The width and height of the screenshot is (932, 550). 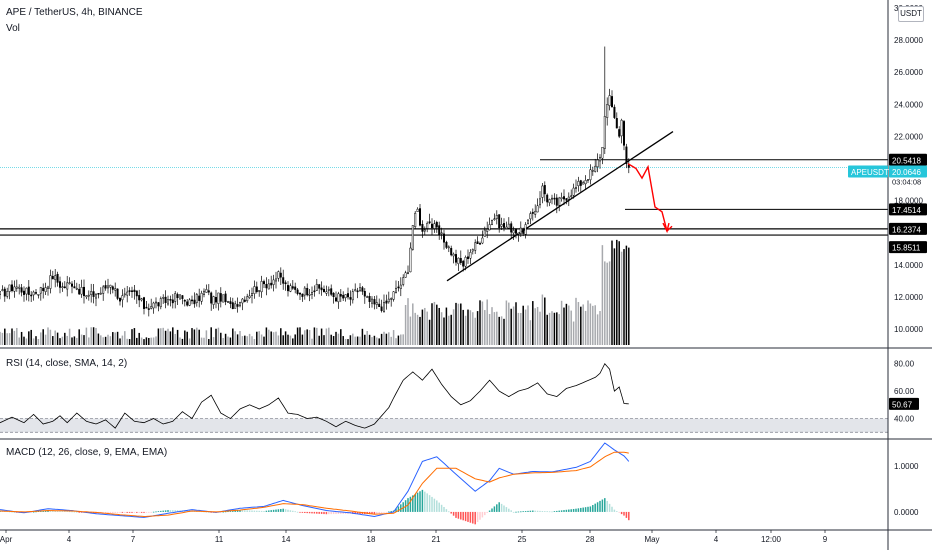 I want to click on time-tick-label: May, so click(x=651, y=539).